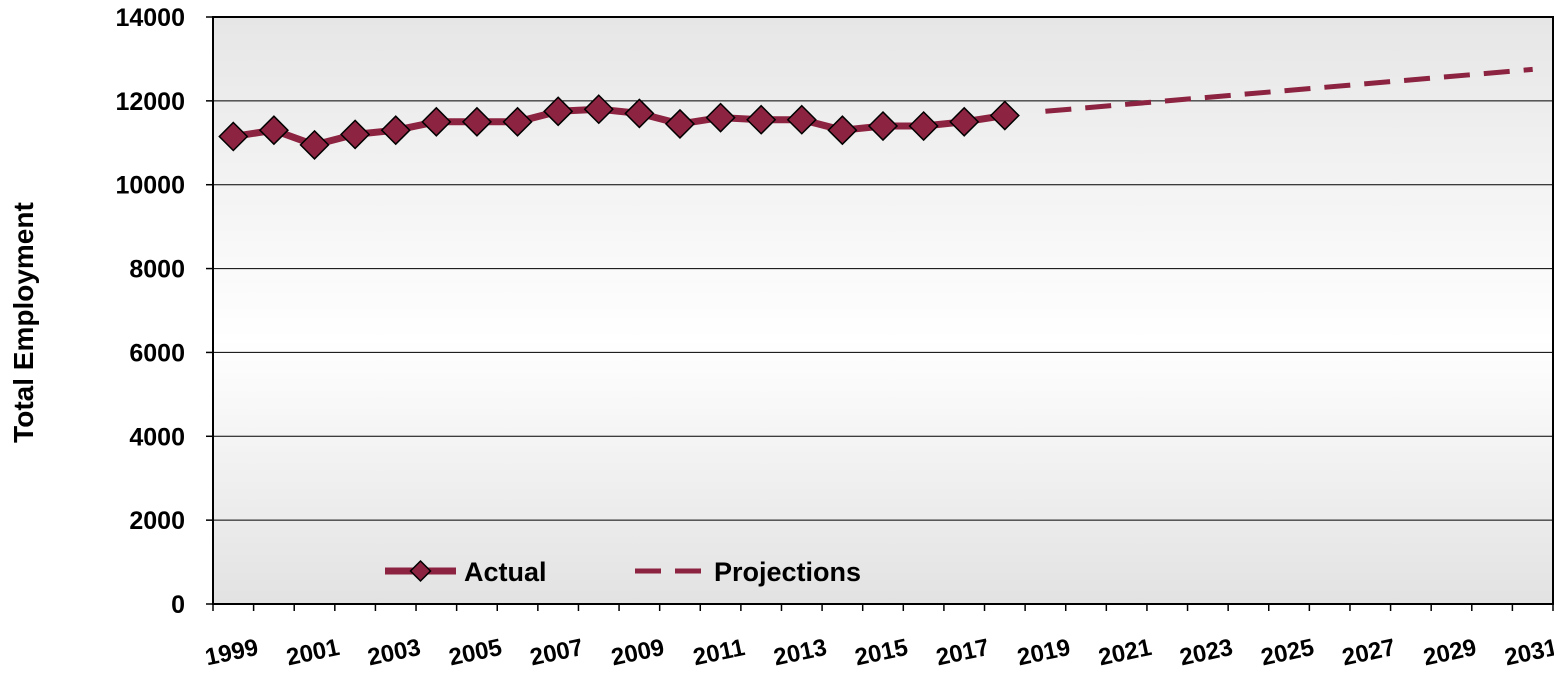 This screenshot has width=1554, height=692. What do you see at coordinates (1369, 653) in the screenshot?
I see `x-tick-label: 2027` at bounding box center [1369, 653].